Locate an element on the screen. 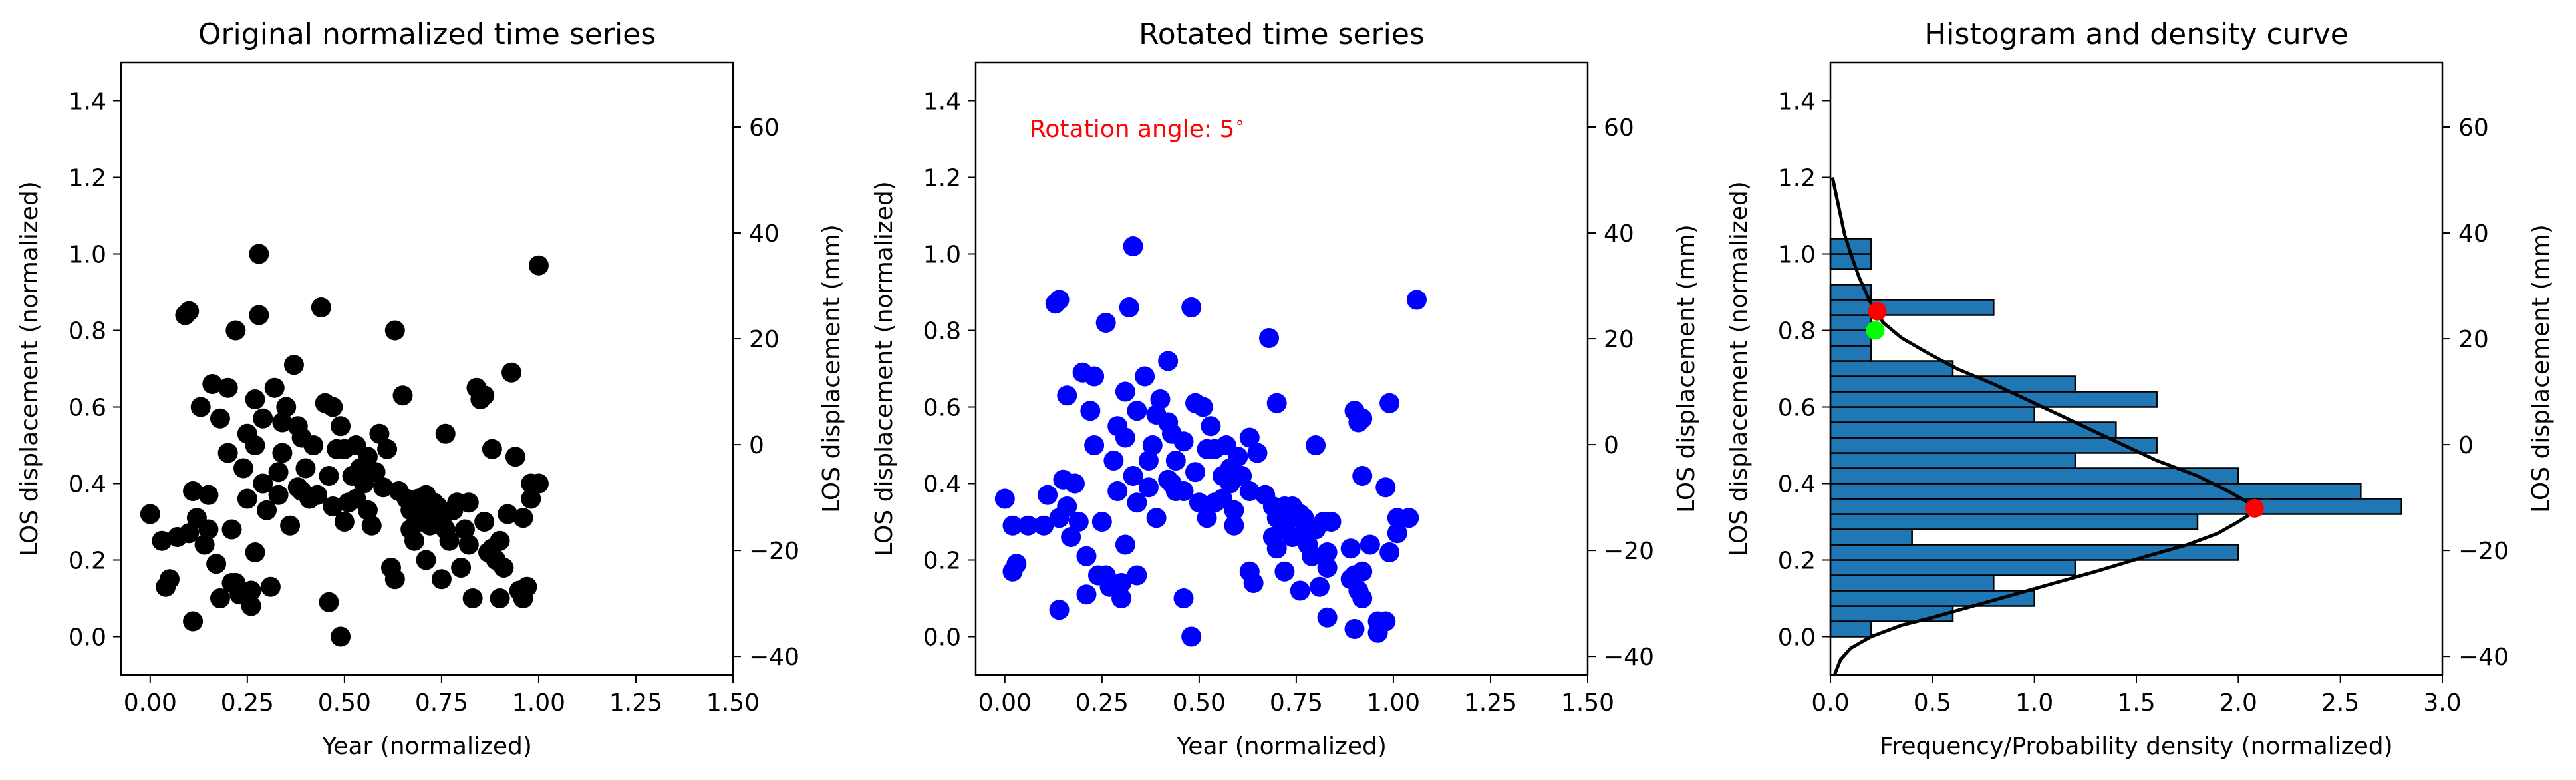 Image resolution: width=2576 pixels, height=780 pixels. y-tick-label: 1.4 is located at coordinates (87, 103).